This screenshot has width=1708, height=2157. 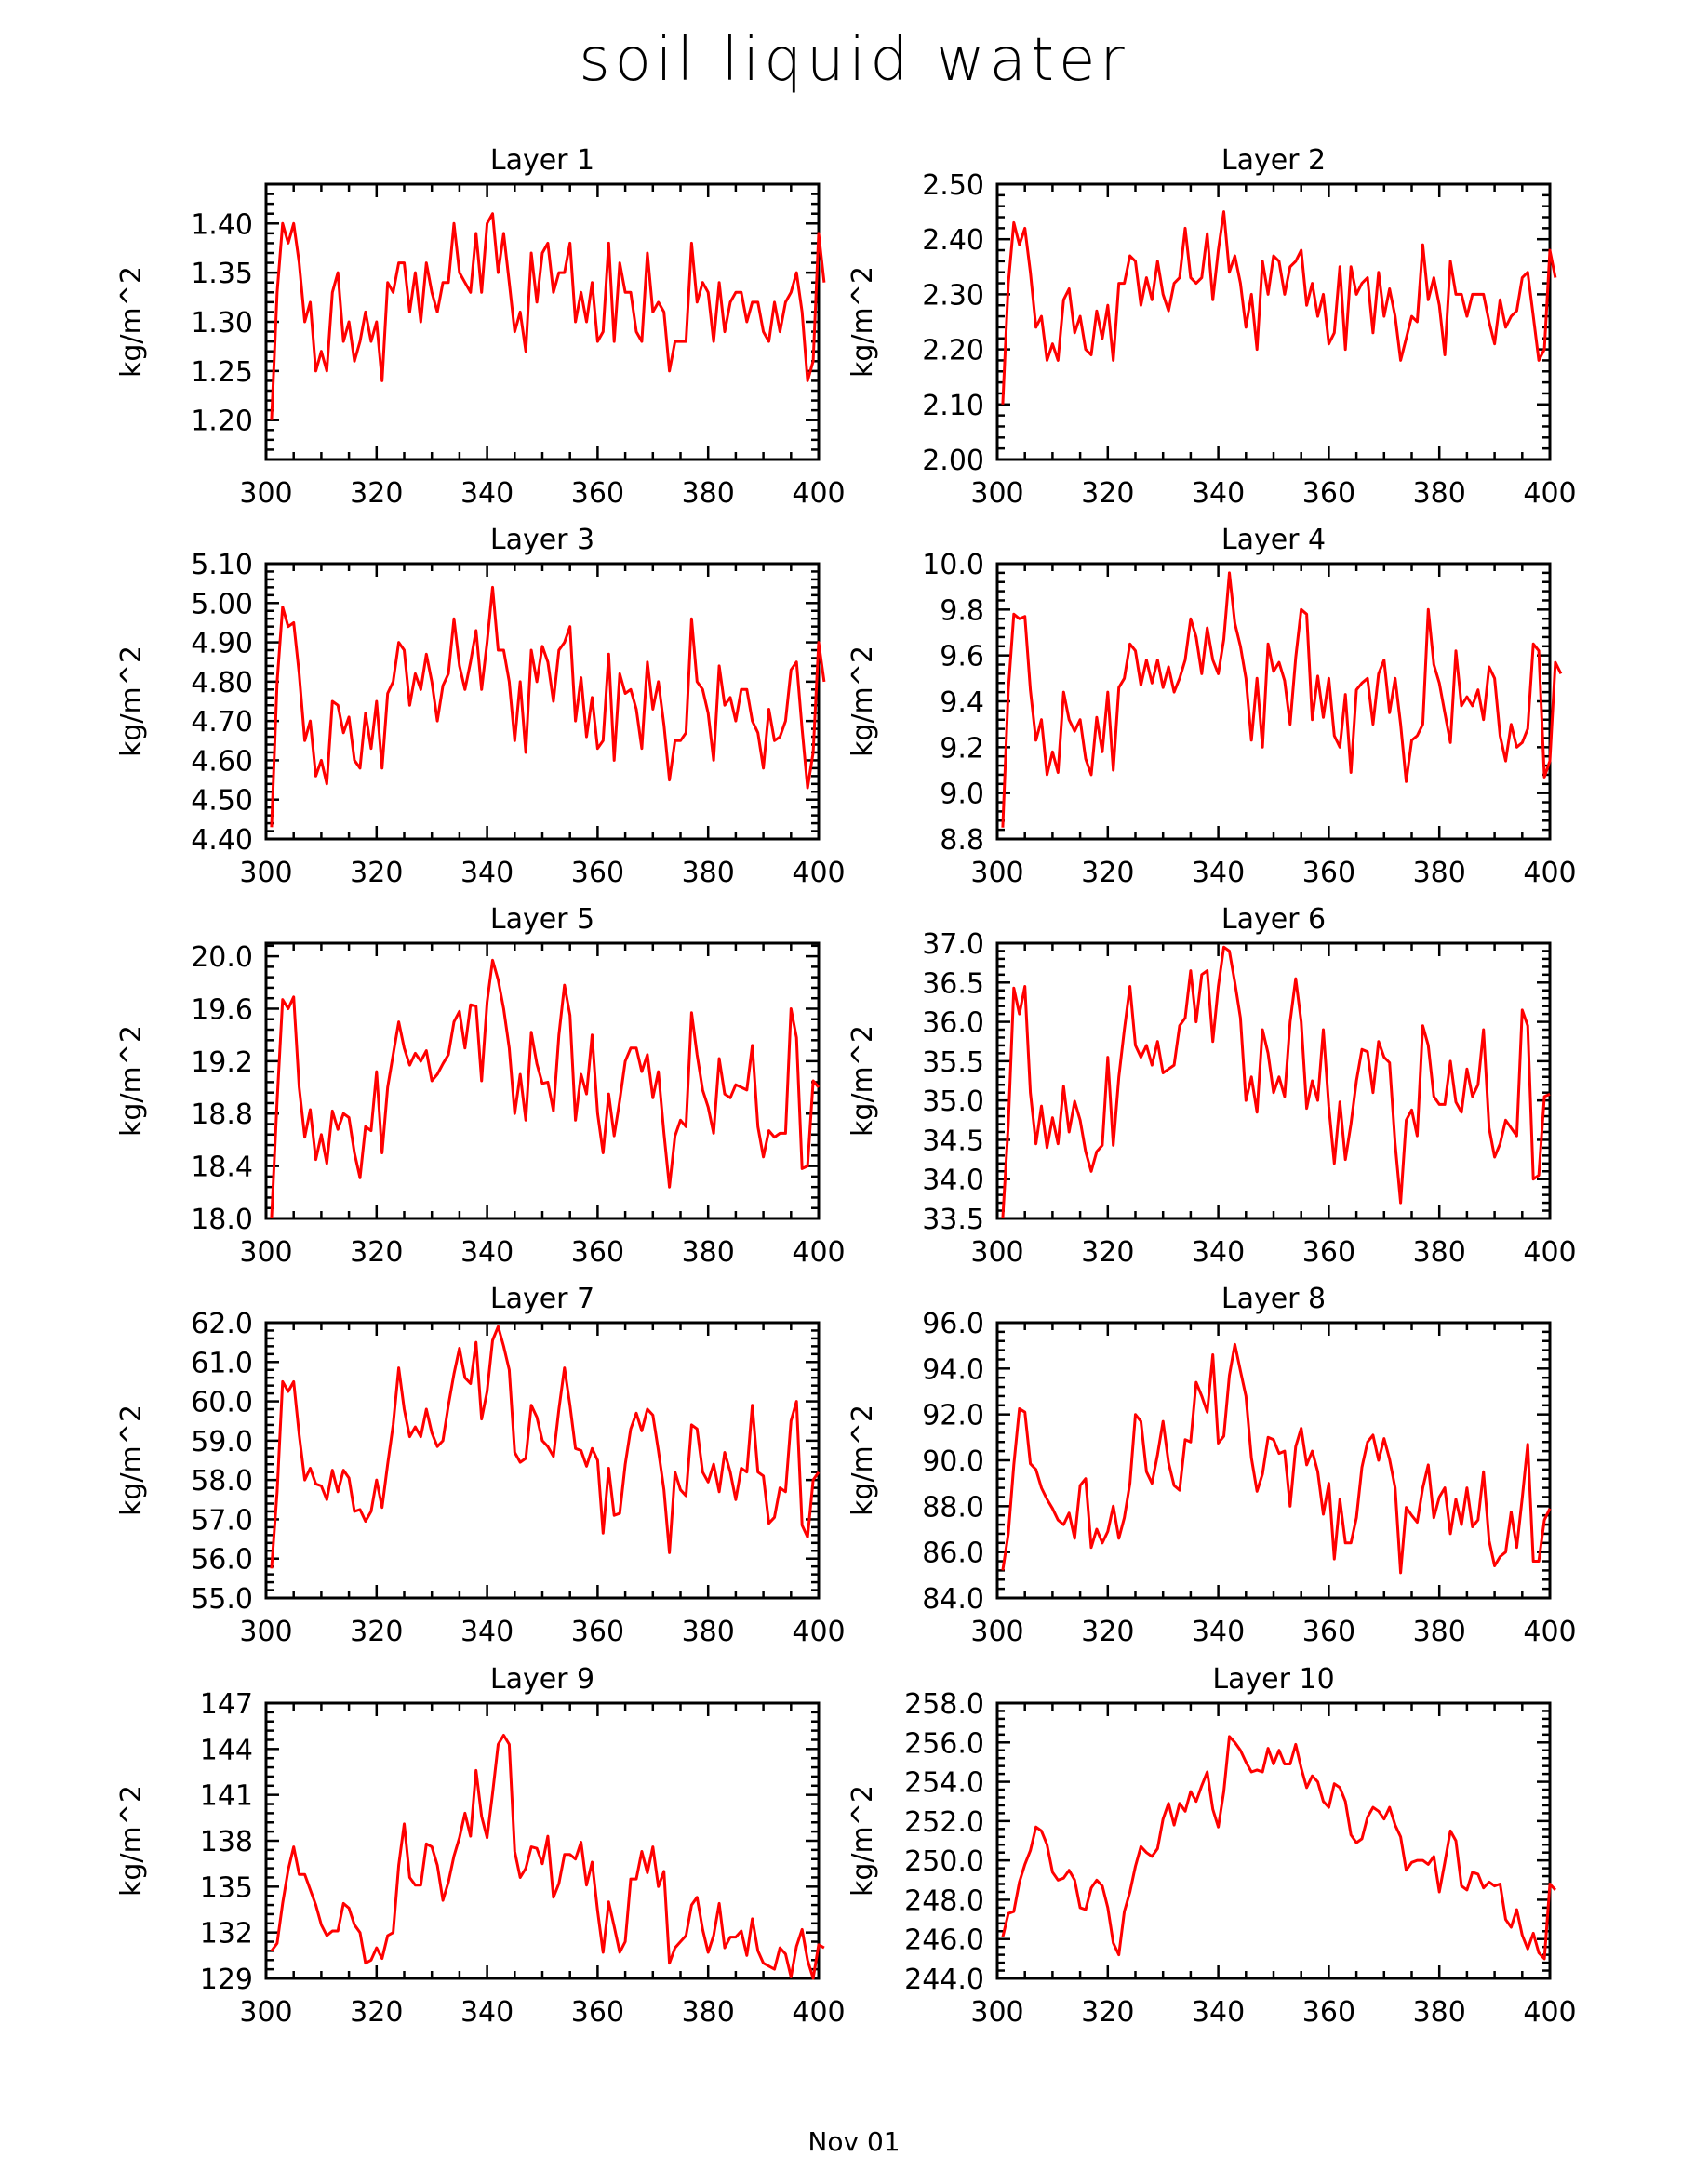 What do you see at coordinates (222, 422) in the screenshot?
I see `y-tick-label: 1.20` at bounding box center [222, 422].